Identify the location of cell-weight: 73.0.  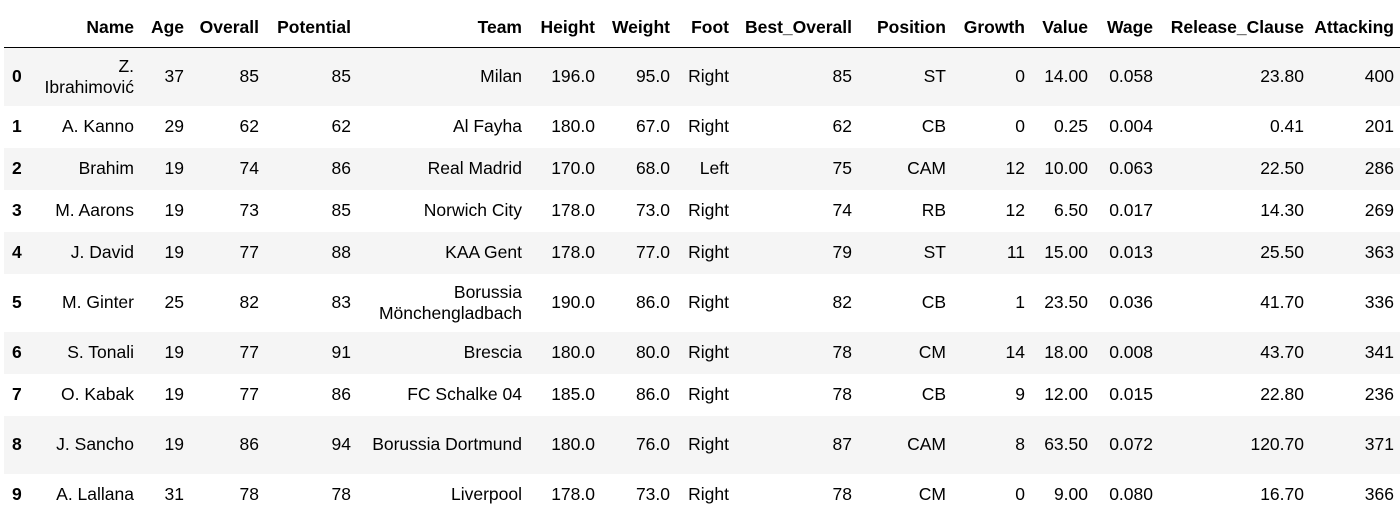
(652, 494).